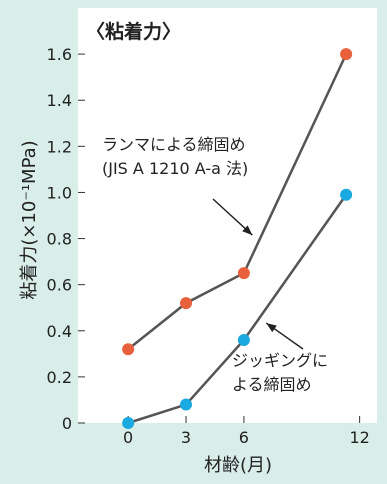 This screenshot has height=484, width=387. Describe the element at coordinates (359, 437) in the screenshot. I see `x-tick-label: 12` at that location.